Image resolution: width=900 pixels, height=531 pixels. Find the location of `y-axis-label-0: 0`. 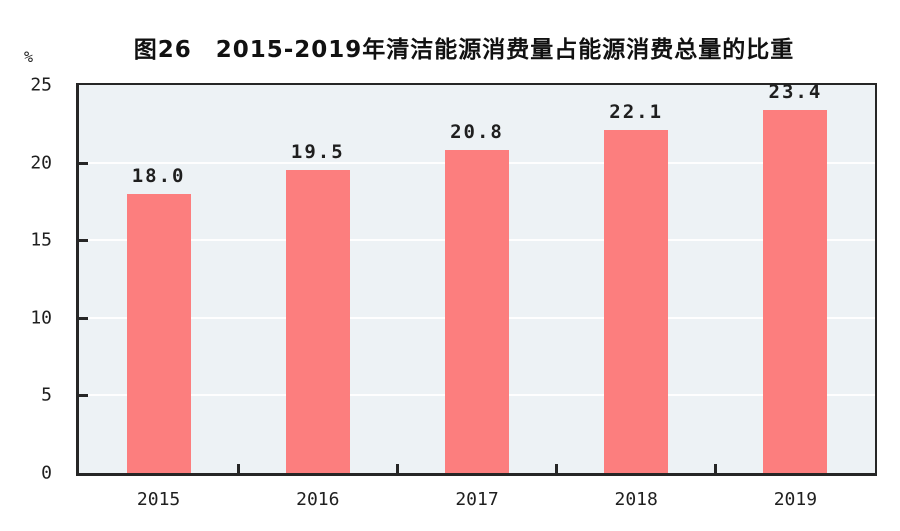

y-axis-label-0: 0 is located at coordinates (46, 473).